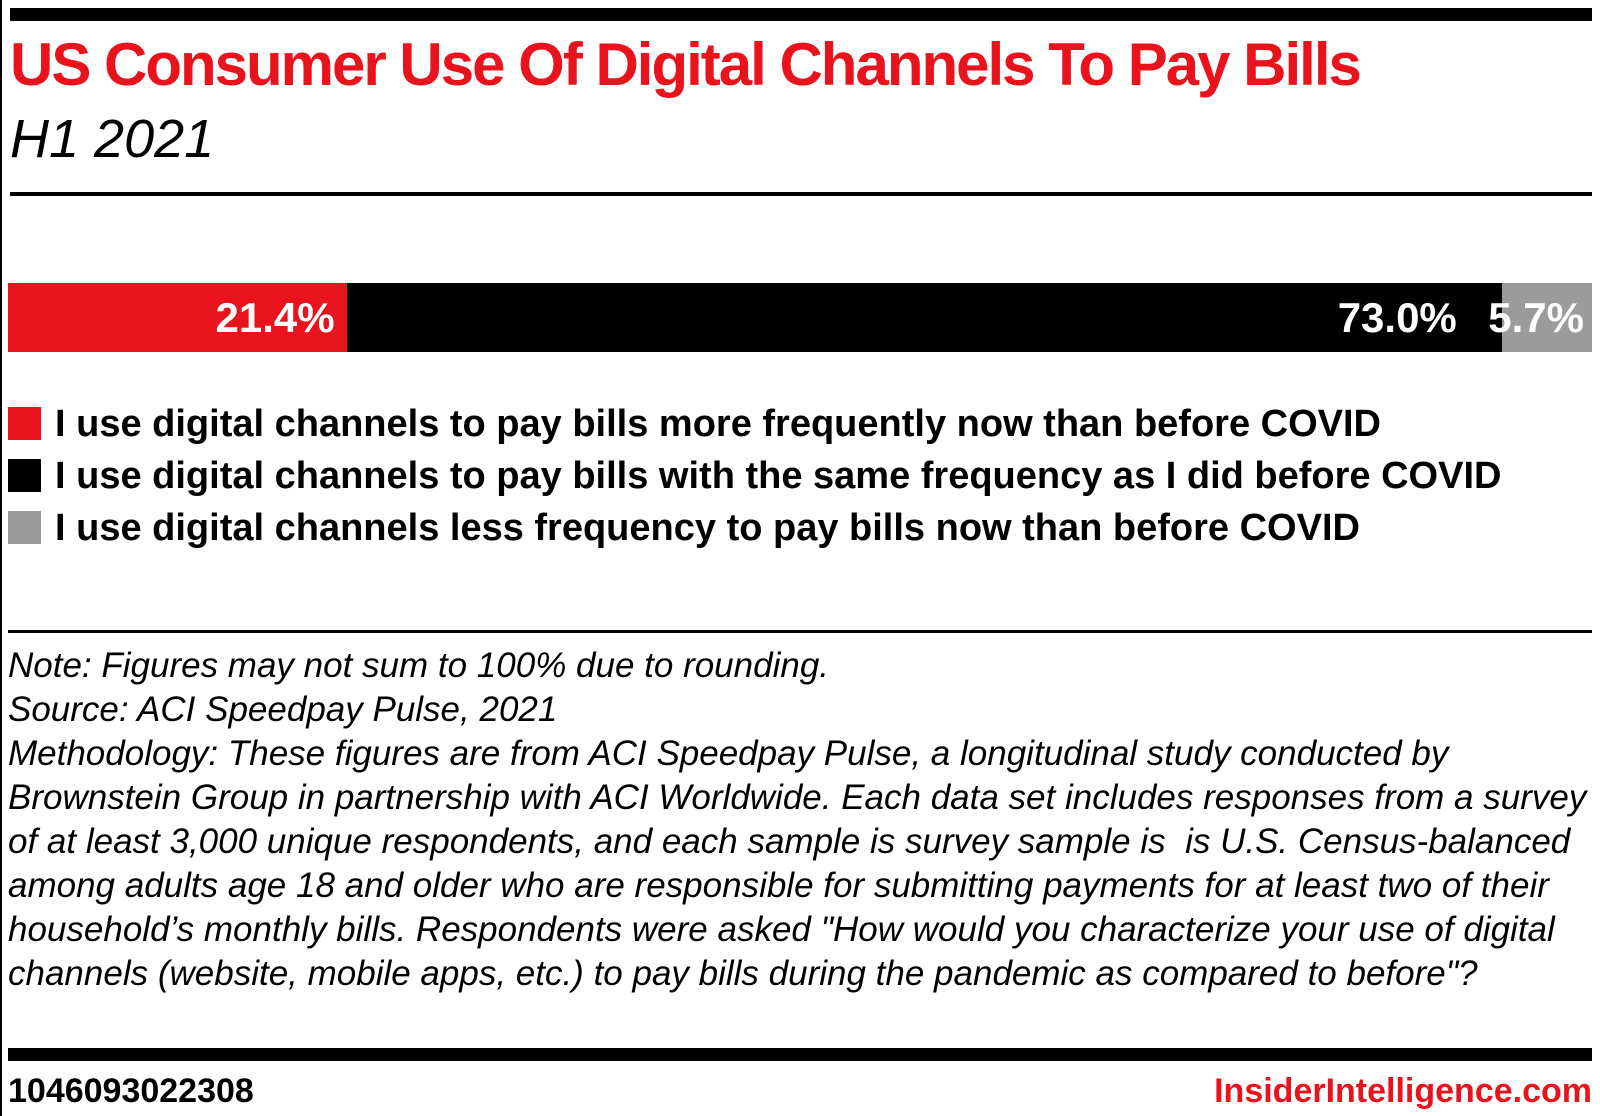 The width and height of the screenshot is (1600, 1116). What do you see at coordinates (800, 631) in the screenshot?
I see `notes-divider-line` at bounding box center [800, 631].